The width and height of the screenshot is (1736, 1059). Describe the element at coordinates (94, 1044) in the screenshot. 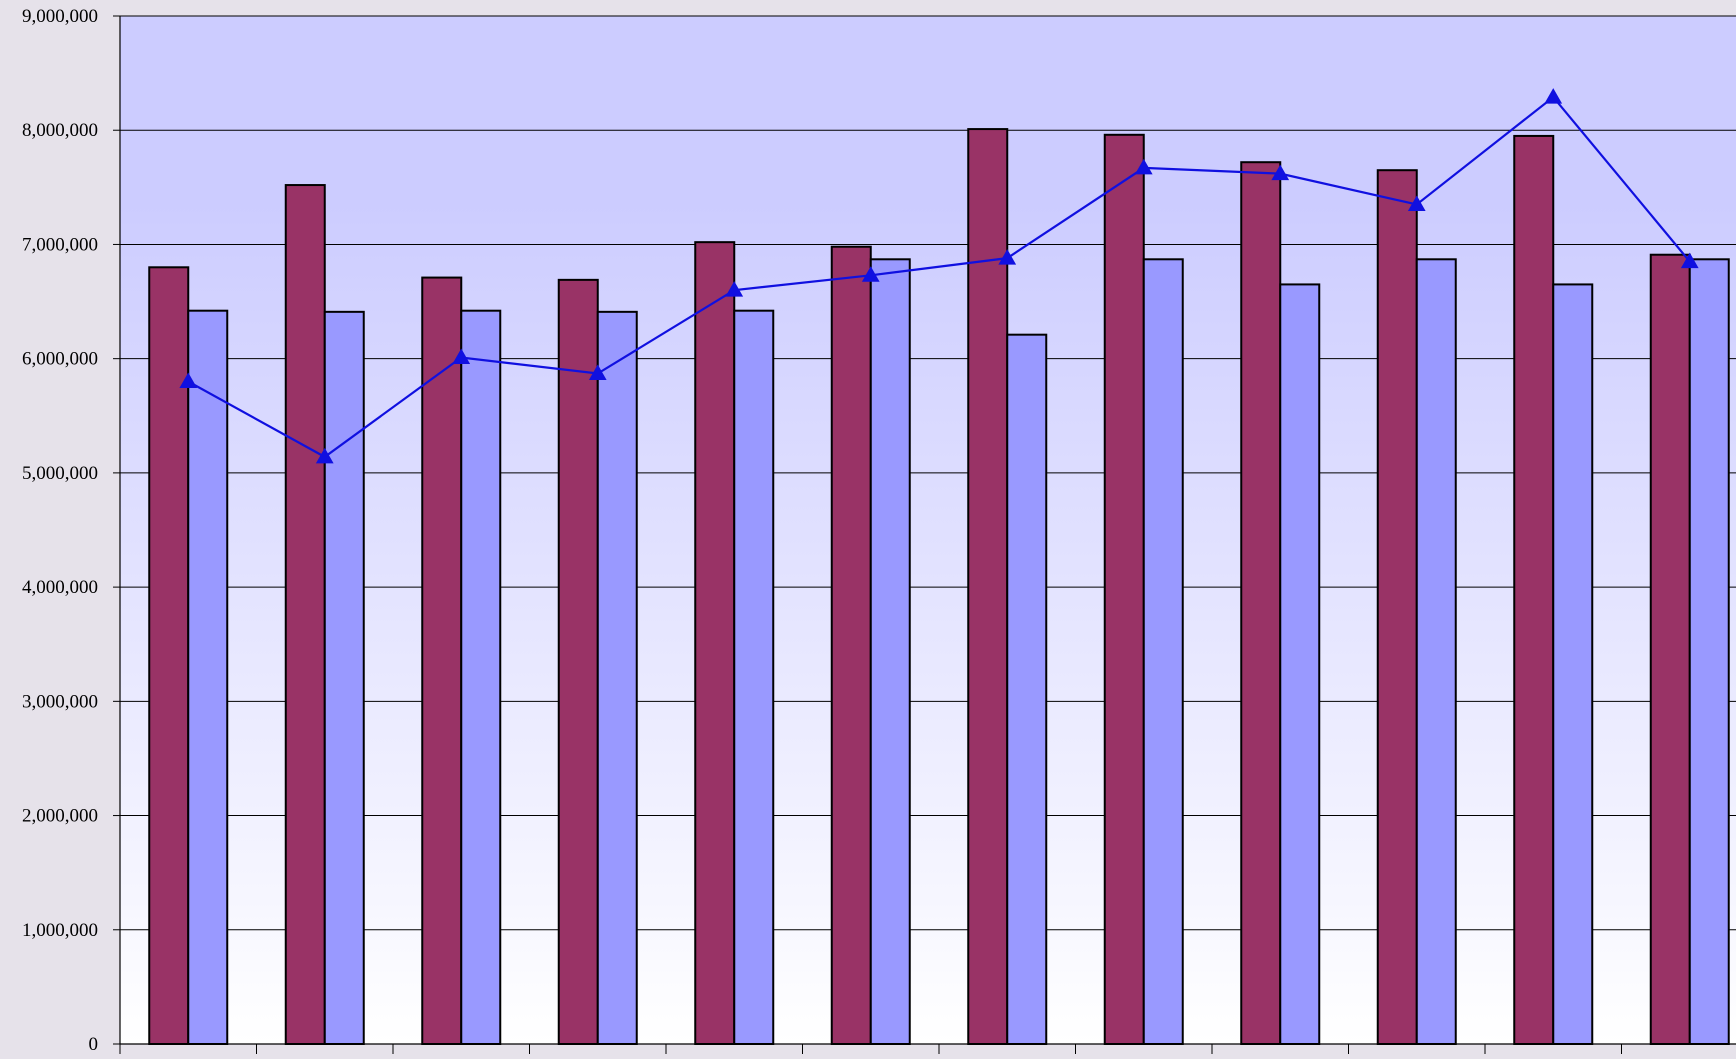

I see `y-tick-label: 0` at that location.